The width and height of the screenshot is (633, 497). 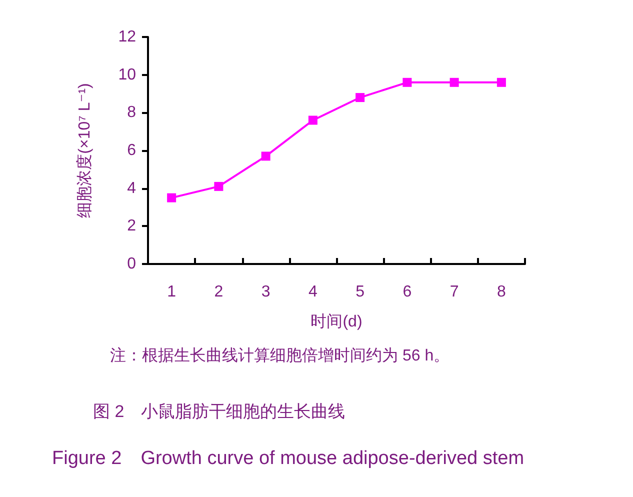 What do you see at coordinates (171, 292) in the screenshot?
I see `x-tick-label: 1` at bounding box center [171, 292].